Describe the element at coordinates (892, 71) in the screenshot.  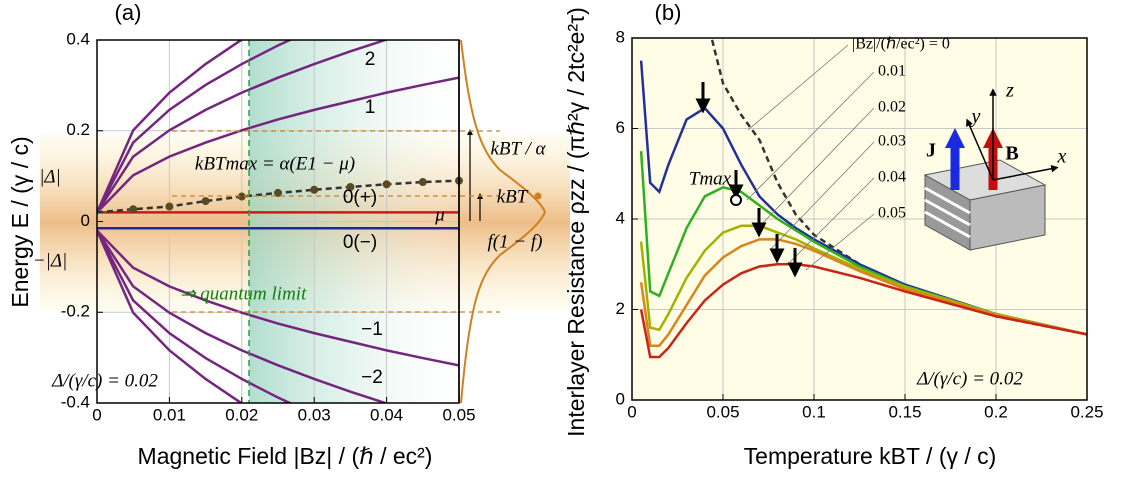
I see `series-label: 0.01` at that location.